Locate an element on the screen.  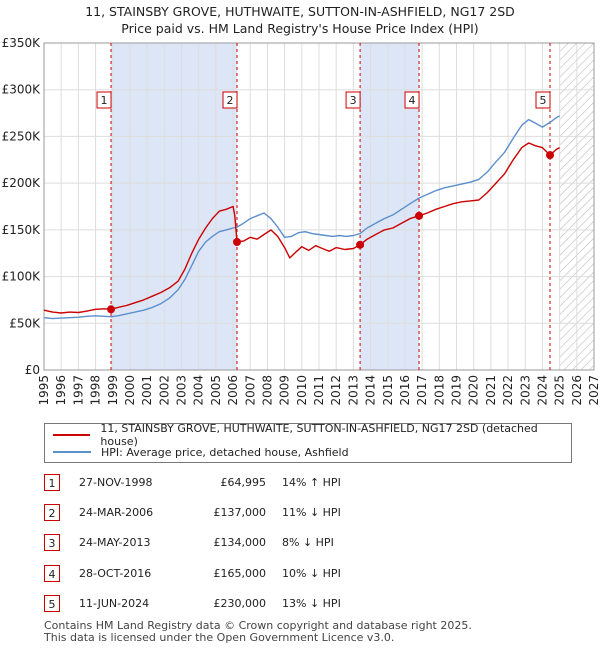
x-tick-label: 2011 is located at coordinates (319, 390).